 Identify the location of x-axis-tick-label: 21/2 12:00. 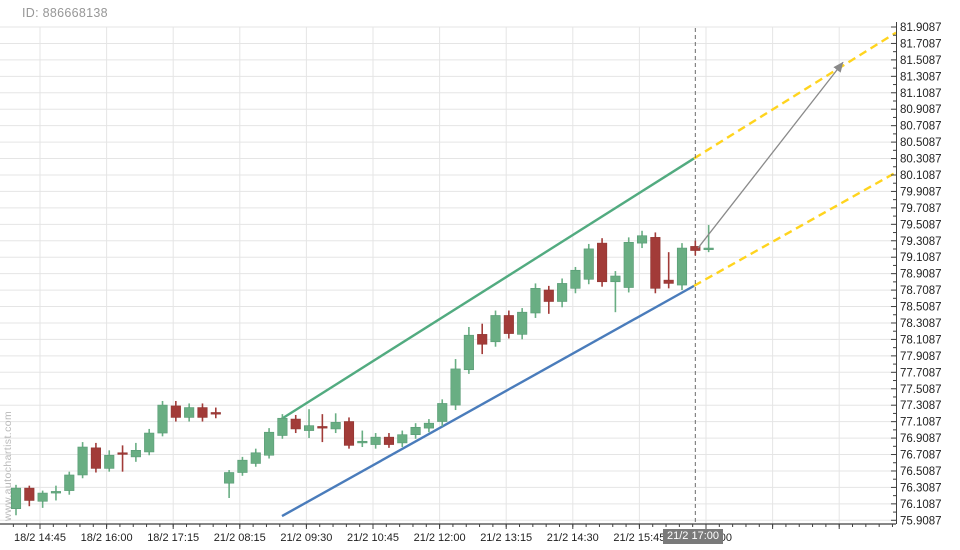
(440, 538).